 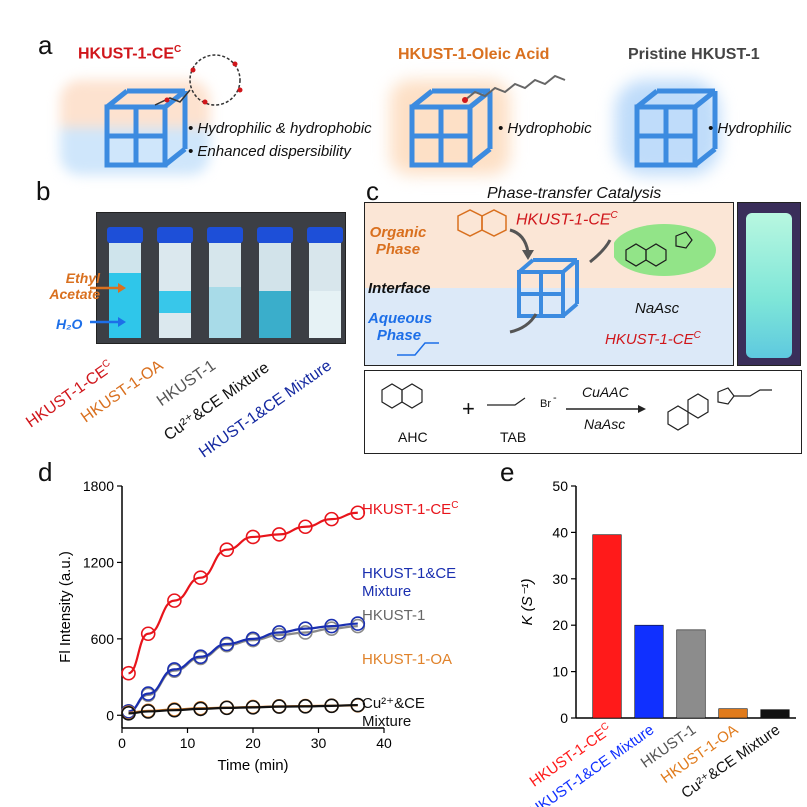 I want to click on catalyst-top-text: HKUST-1-CE, so click(x=563, y=220).